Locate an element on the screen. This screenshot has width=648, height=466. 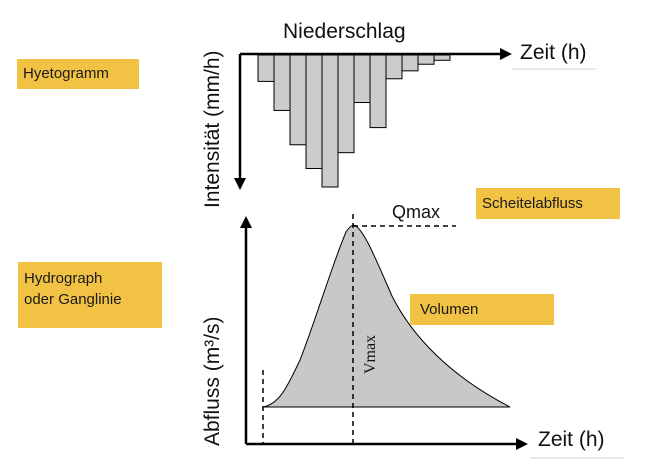
hyetograph-x-axis-label: Zeit (h) is located at coordinates (553, 52).